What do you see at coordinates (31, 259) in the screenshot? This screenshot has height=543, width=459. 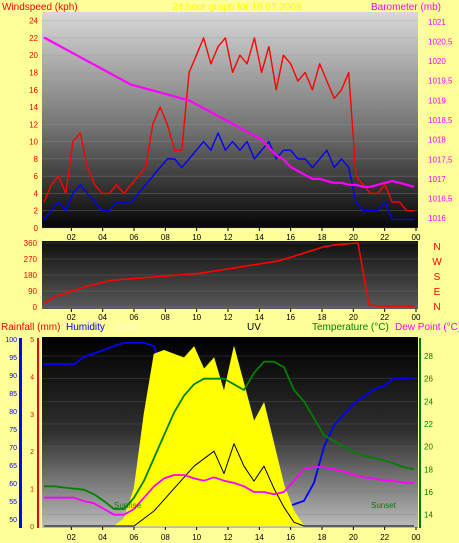 I see `dir-y-tick: 270` at bounding box center [31, 259].